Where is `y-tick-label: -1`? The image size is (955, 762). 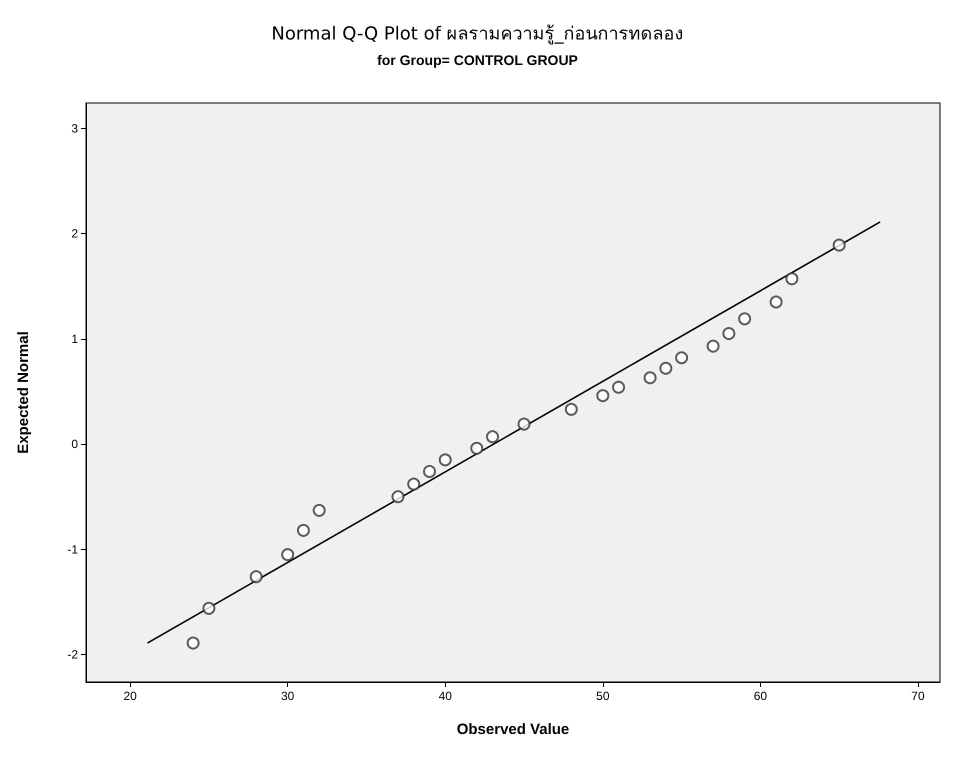
y-tick-label: -1 is located at coordinates (72, 549).